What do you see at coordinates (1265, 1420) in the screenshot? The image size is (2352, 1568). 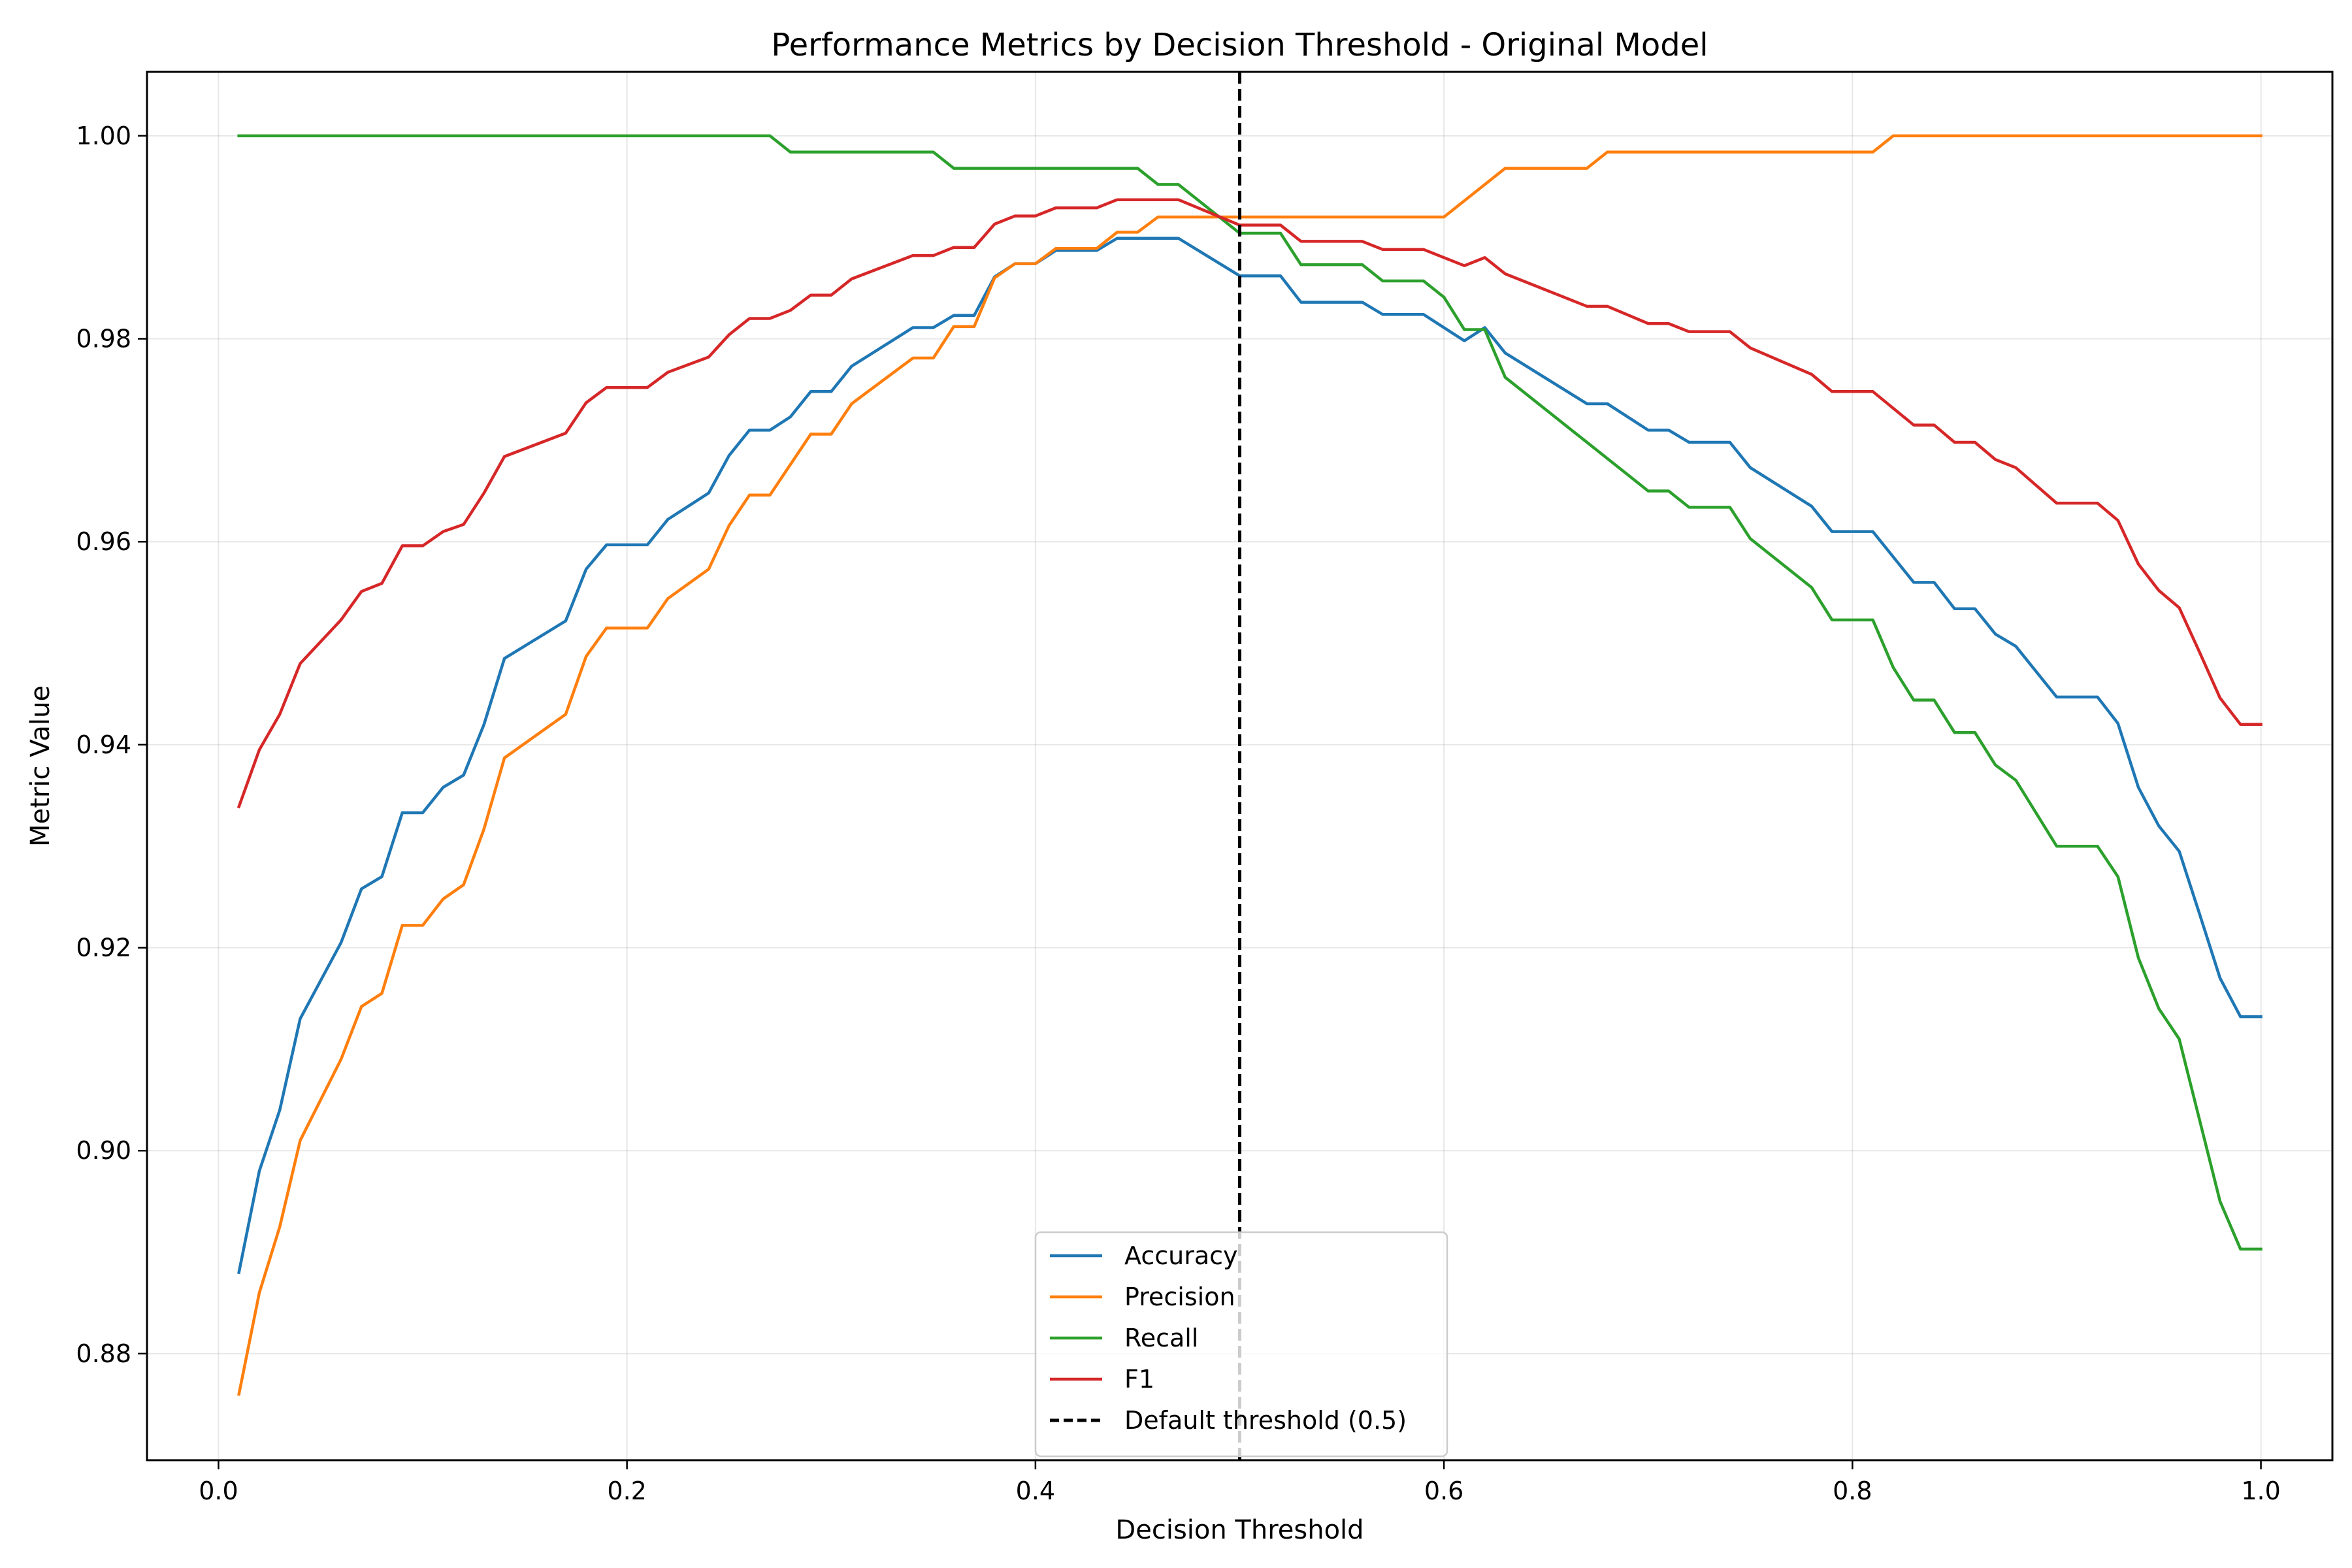 I see `legend-label-default-threshold-0-5: Default threshold (0.5)` at bounding box center [1265, 1420].